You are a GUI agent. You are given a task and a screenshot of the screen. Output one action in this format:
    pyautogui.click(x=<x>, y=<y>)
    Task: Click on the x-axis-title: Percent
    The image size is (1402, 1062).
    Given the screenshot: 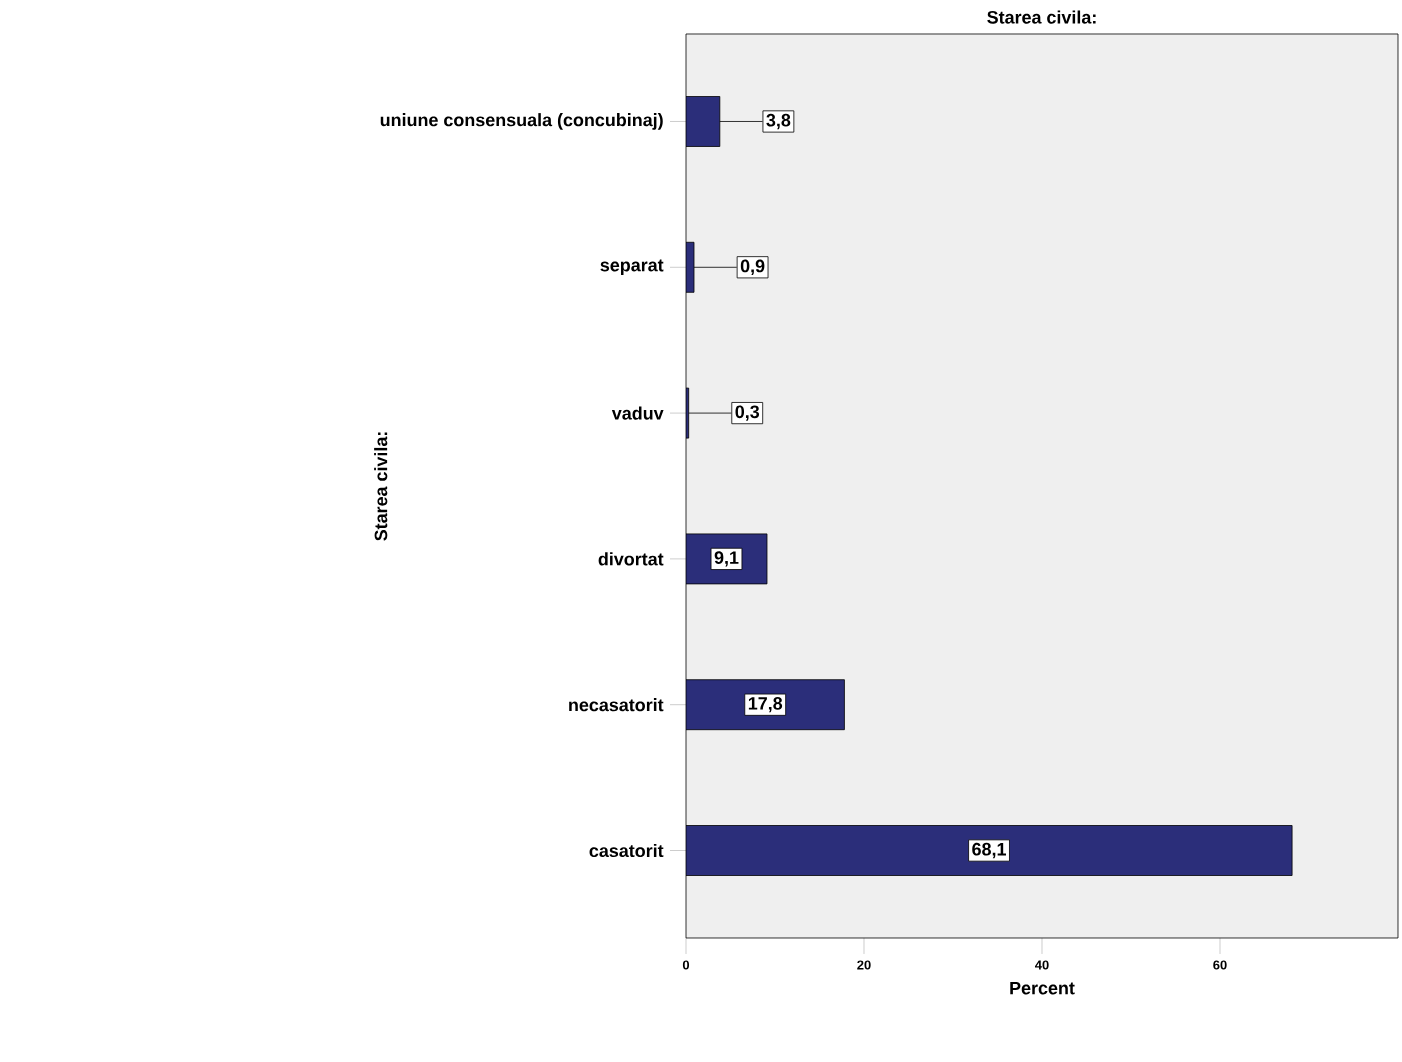 What is the action you would take?
    pyautogui.click(x=1042, y=988)
    